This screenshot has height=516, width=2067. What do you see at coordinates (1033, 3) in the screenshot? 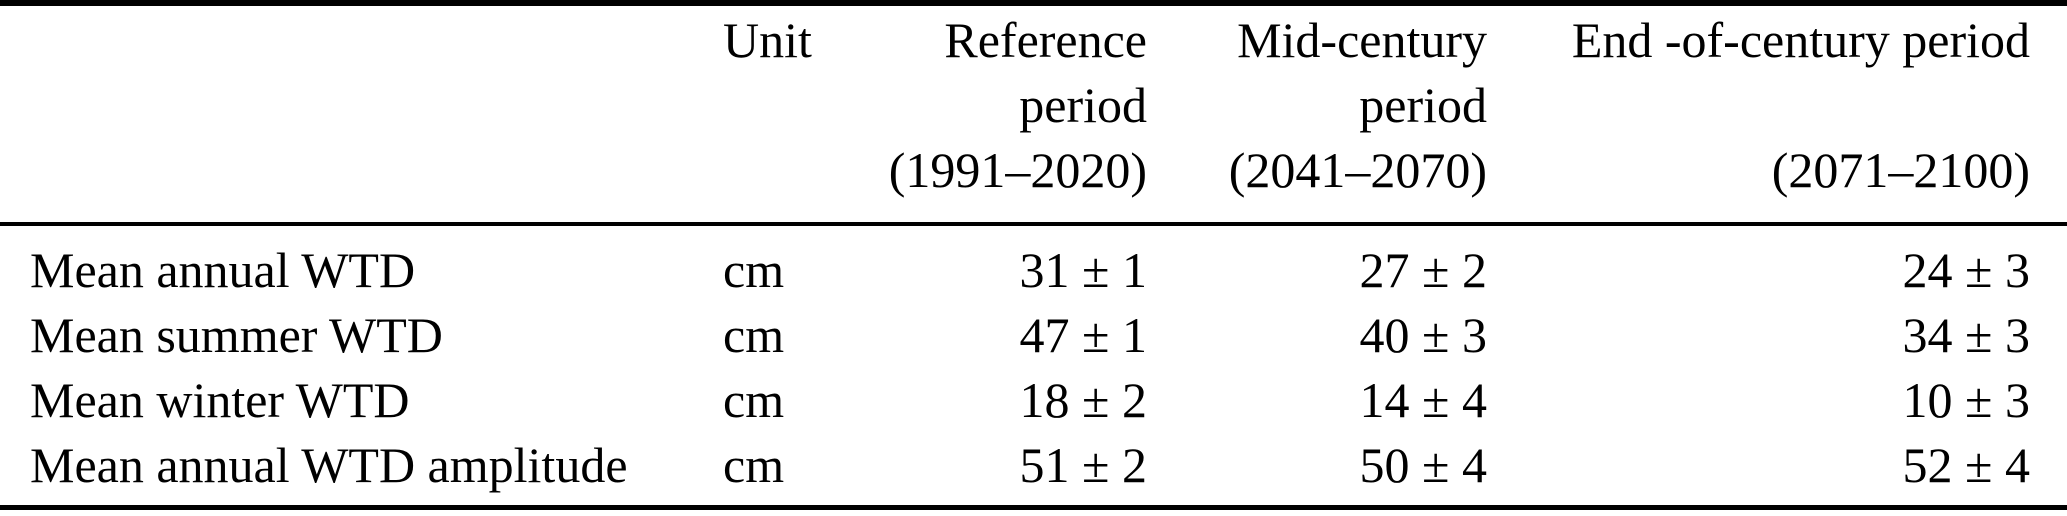
I see `table-rule-top` at bounding box center [1033, 3].